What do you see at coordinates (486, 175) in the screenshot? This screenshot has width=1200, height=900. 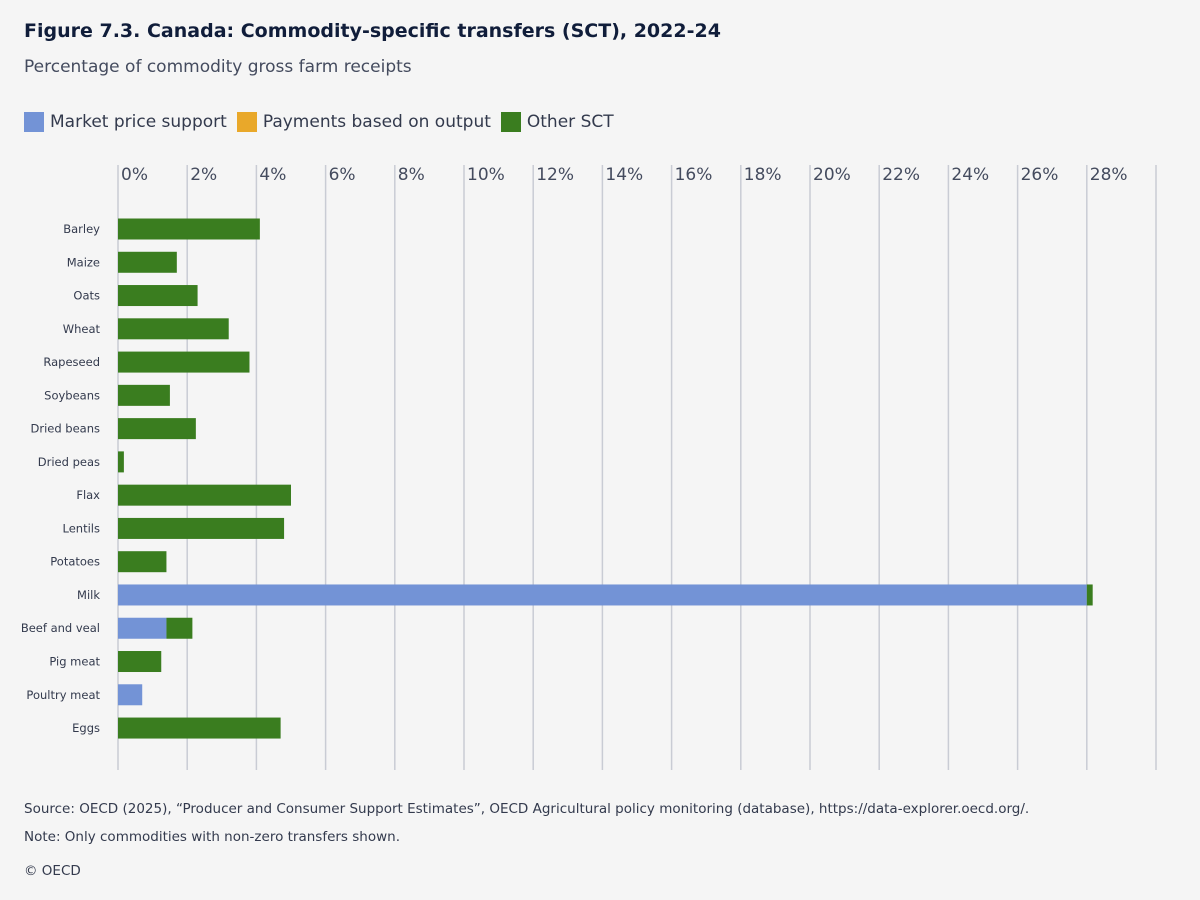 I see `x-tick-label: 10%` at bounding box center [486, 175].